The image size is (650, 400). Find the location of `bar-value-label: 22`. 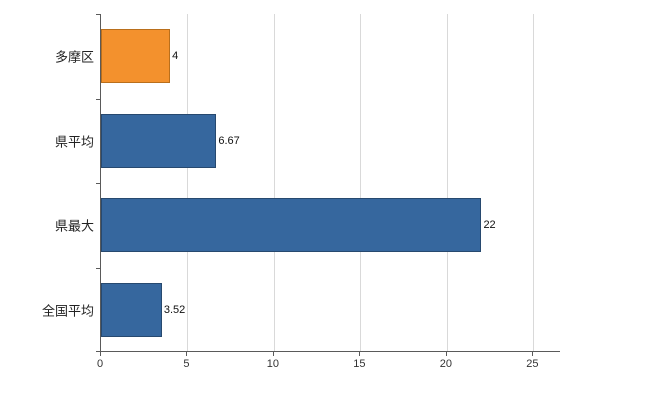

bar-value-label: 22 is located at coordinates (489, 225).